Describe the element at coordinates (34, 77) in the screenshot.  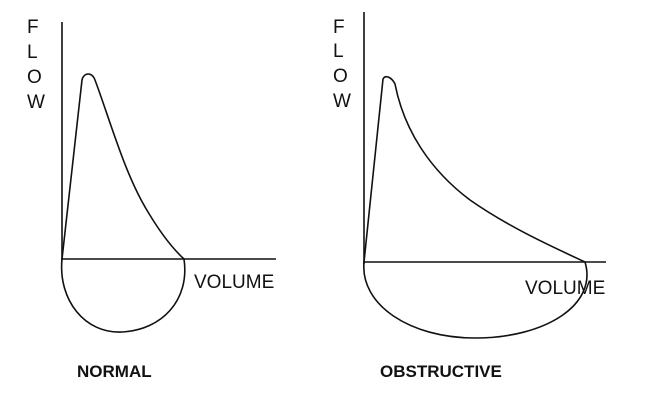
I see `normal-flow-label-letter: O` at that location.